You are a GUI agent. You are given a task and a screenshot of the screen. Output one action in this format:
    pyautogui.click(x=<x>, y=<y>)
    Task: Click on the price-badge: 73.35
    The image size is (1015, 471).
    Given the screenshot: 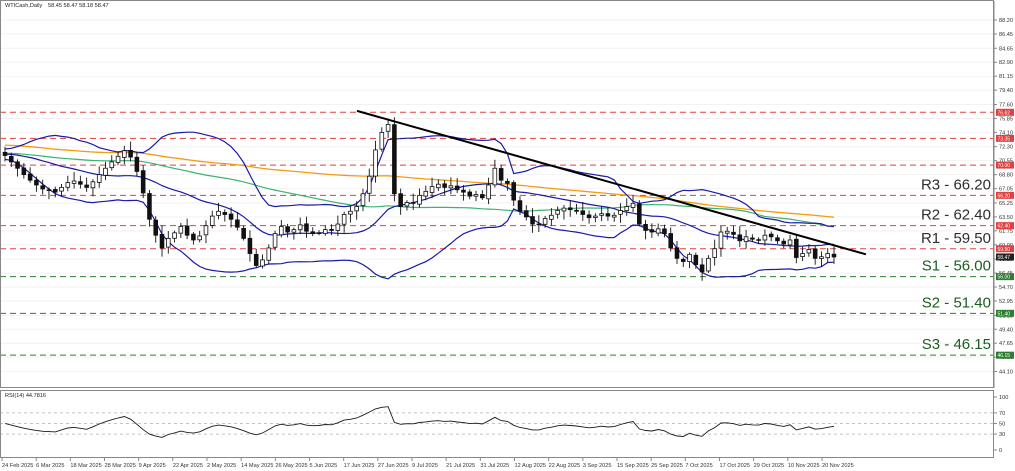 What is the action you would take?
    pyautogui.click(x=1005, y=138)
    